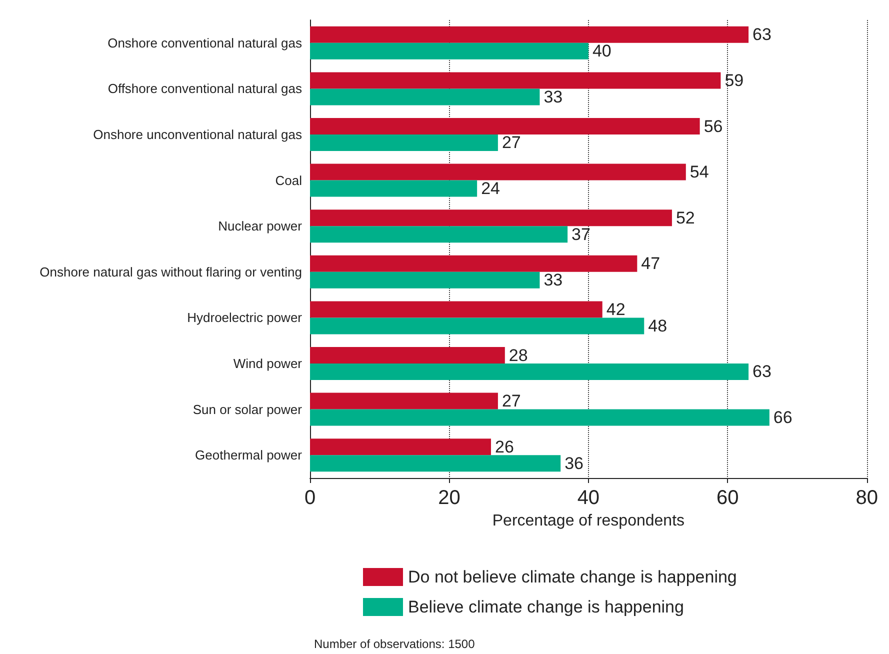  What do you see at coordinates (782, 418) in the screenshot?
I see `data-label: 66` at bounding box center [782, 418].